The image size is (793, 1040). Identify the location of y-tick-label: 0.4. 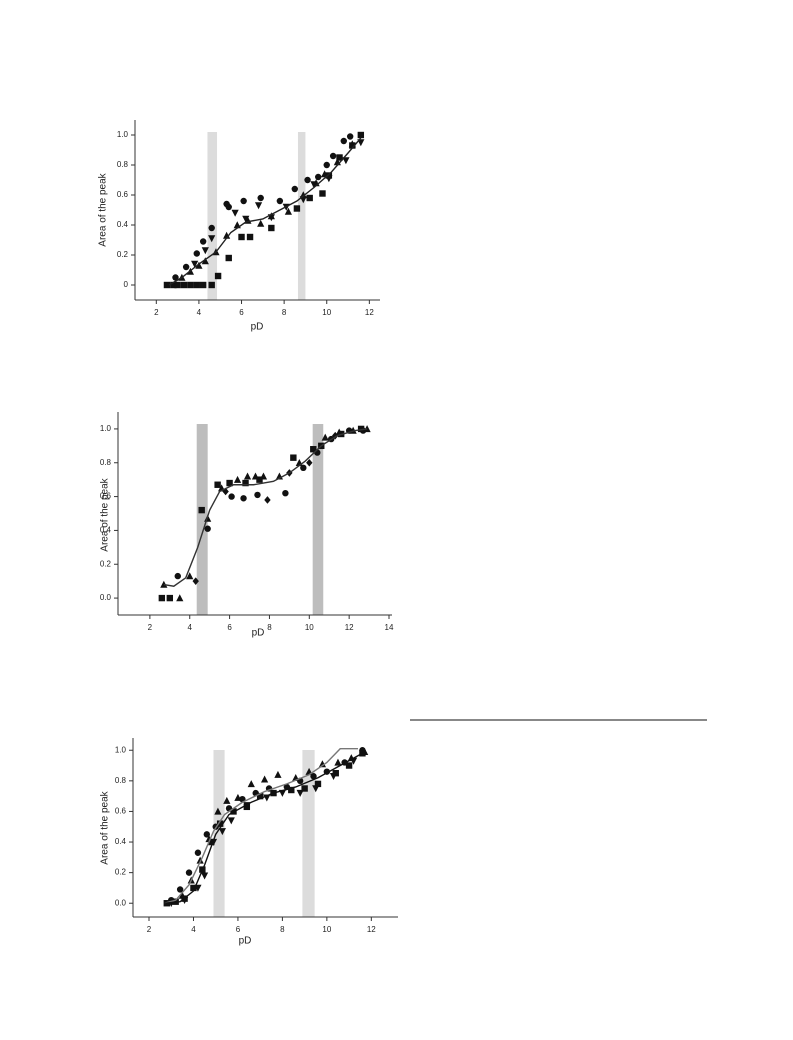
(123, 224).